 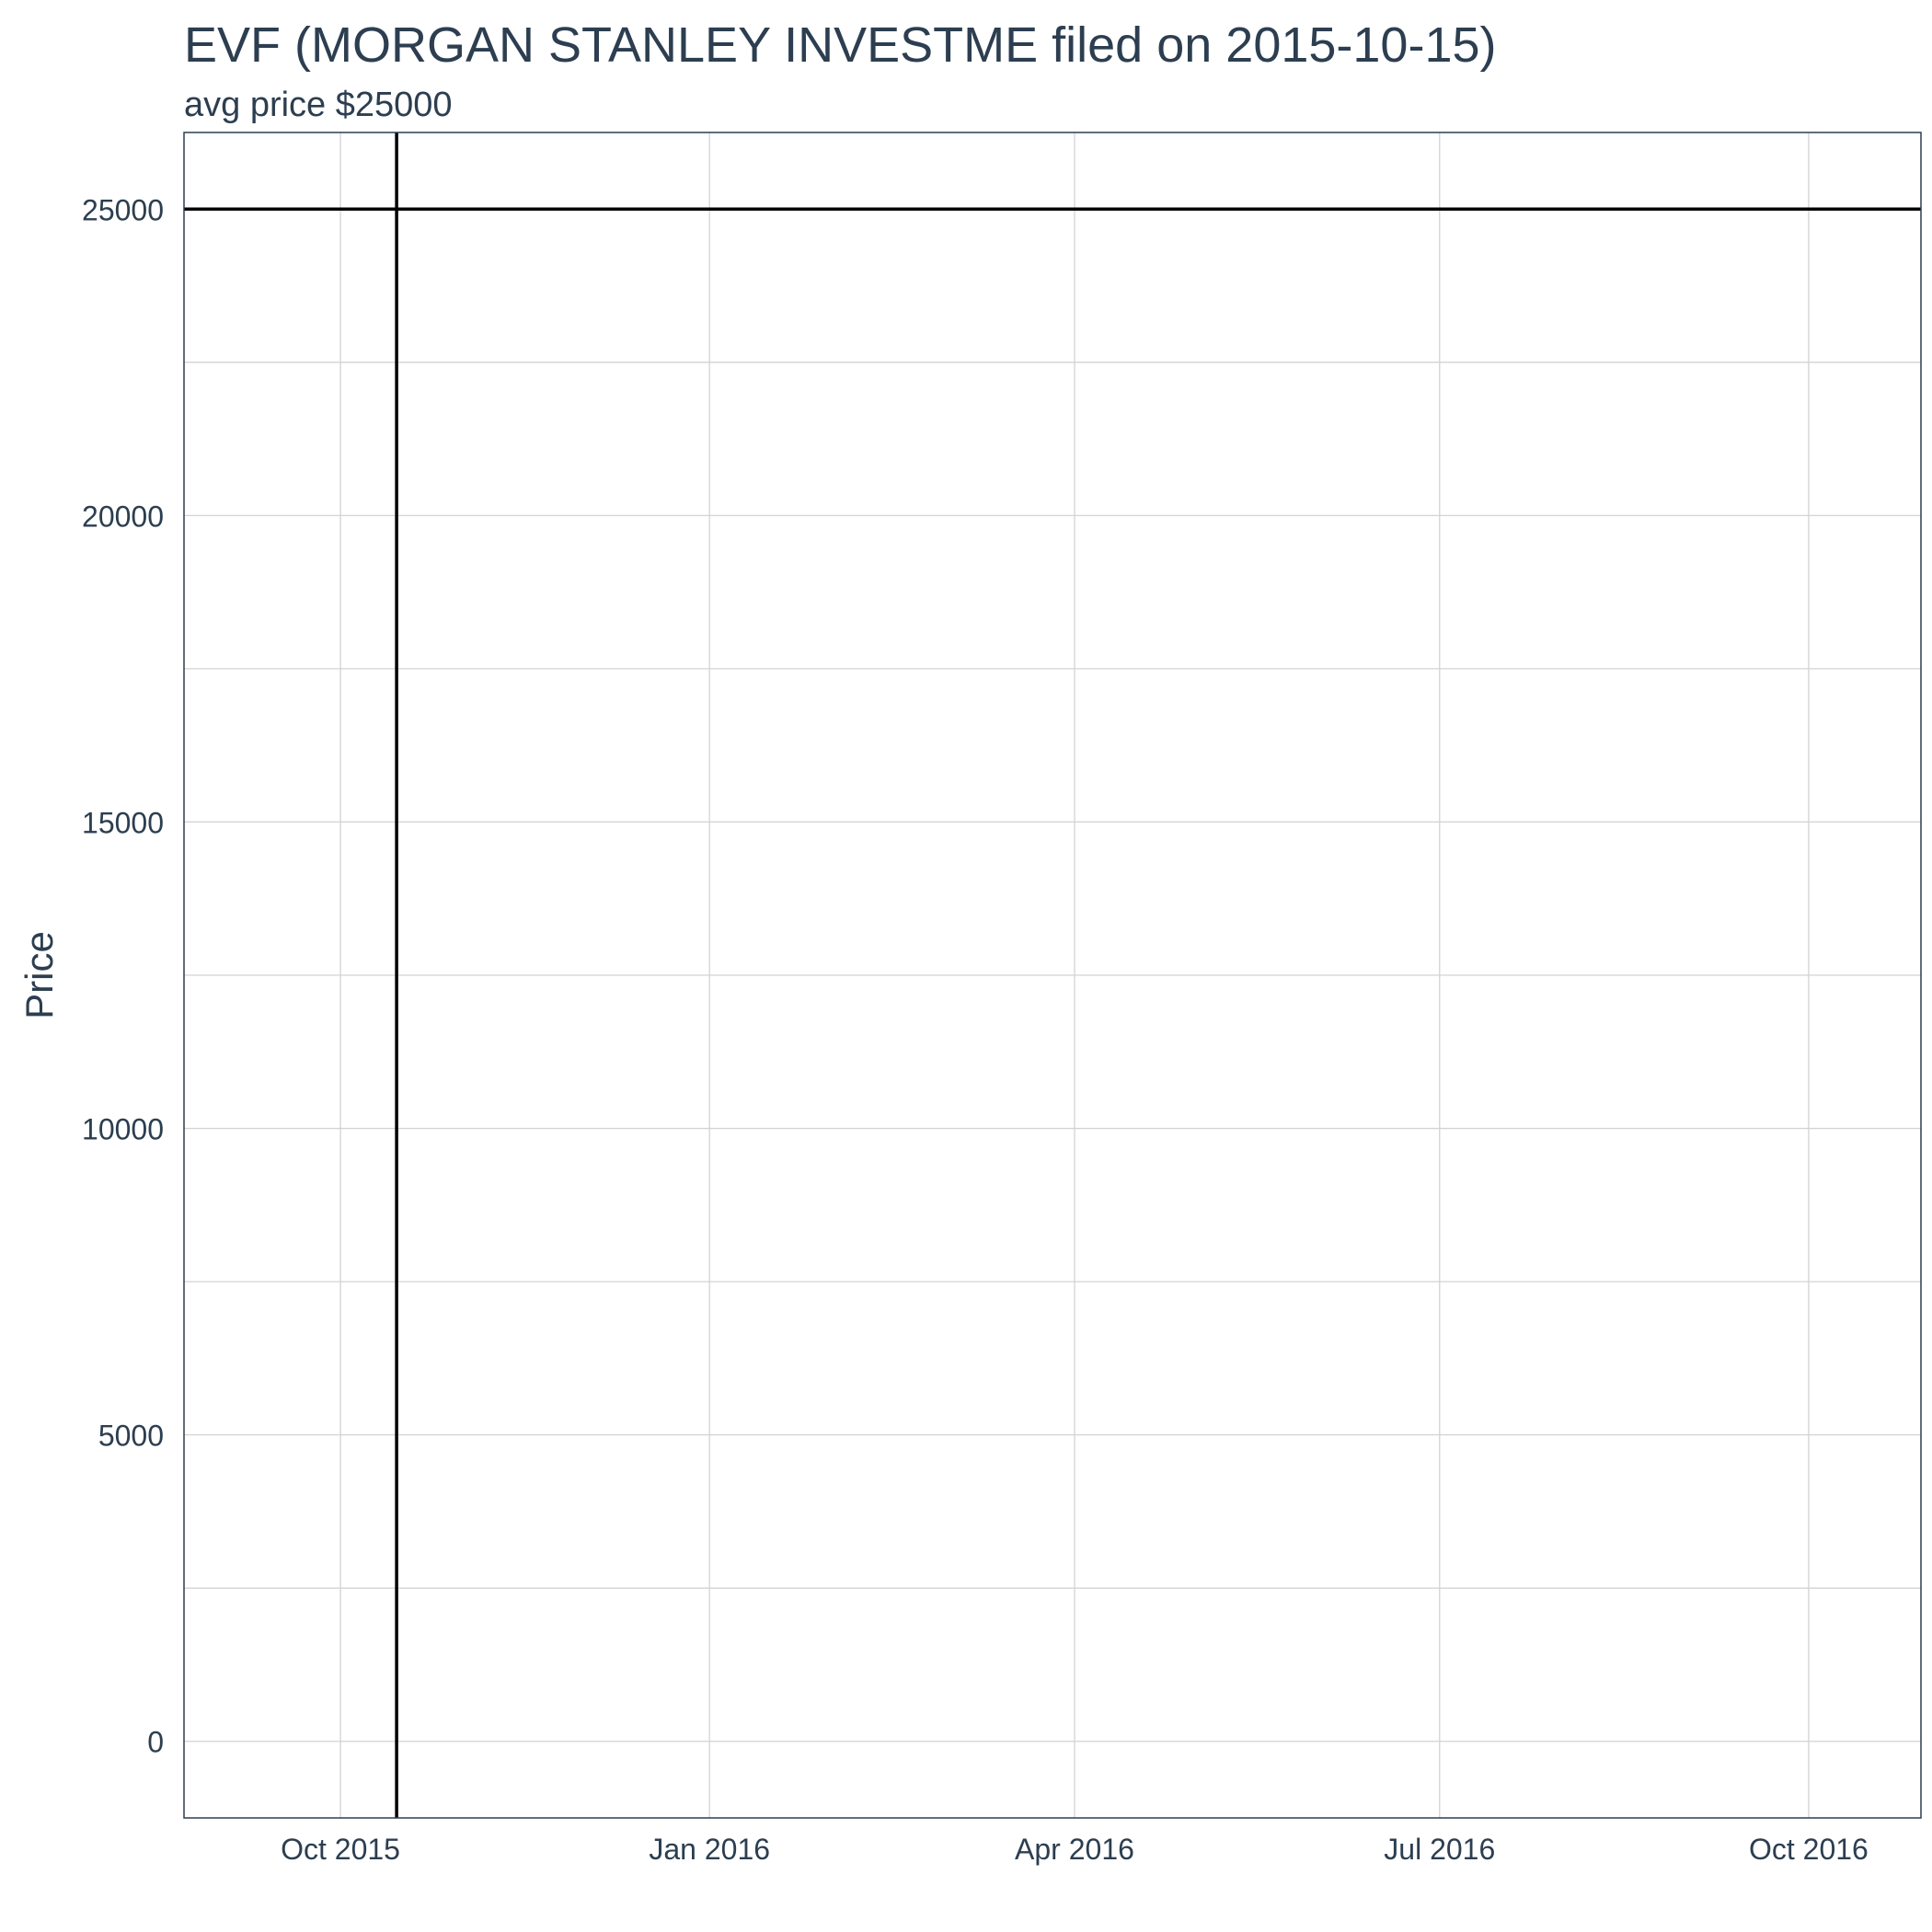 What do you see at coordinates (1074, 1849) in the screenshot?
I see `x-tick-label: Apr 2016` at bounding box center [1074, 1849].